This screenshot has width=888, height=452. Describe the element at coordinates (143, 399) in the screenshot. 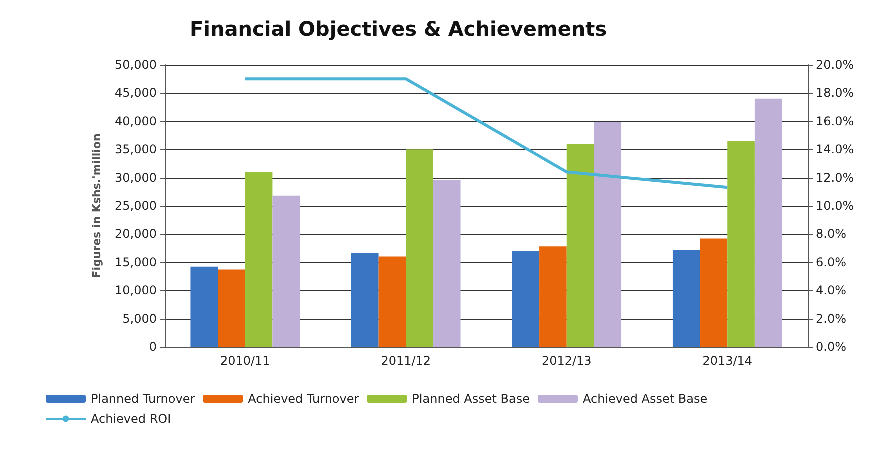

I see `legend-label: Planned Turnover` at that location.